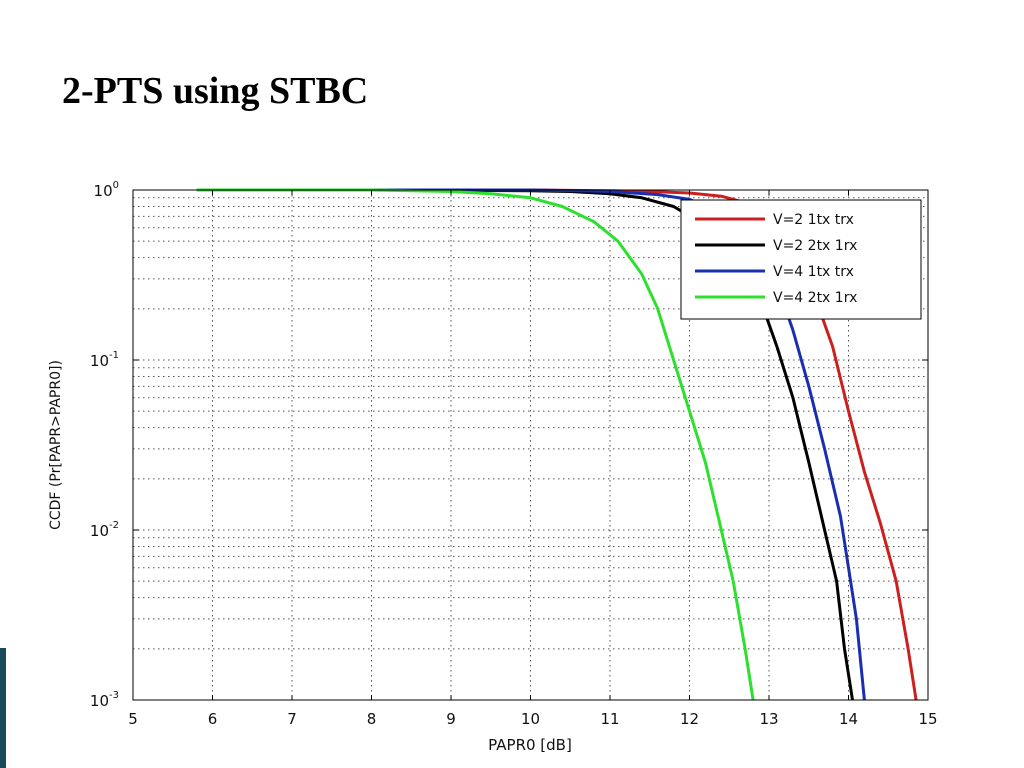  I want to click on y-tick-label: 10⁻³, so click(104, 700).